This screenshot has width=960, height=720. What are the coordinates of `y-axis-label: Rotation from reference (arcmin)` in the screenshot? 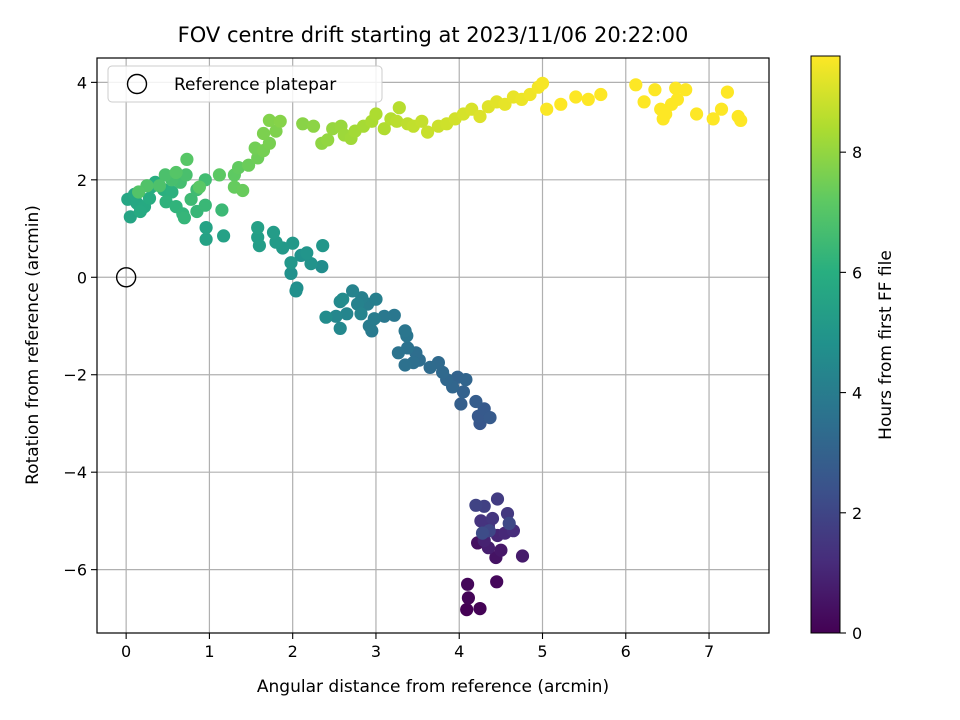 It's located at (33, 345).